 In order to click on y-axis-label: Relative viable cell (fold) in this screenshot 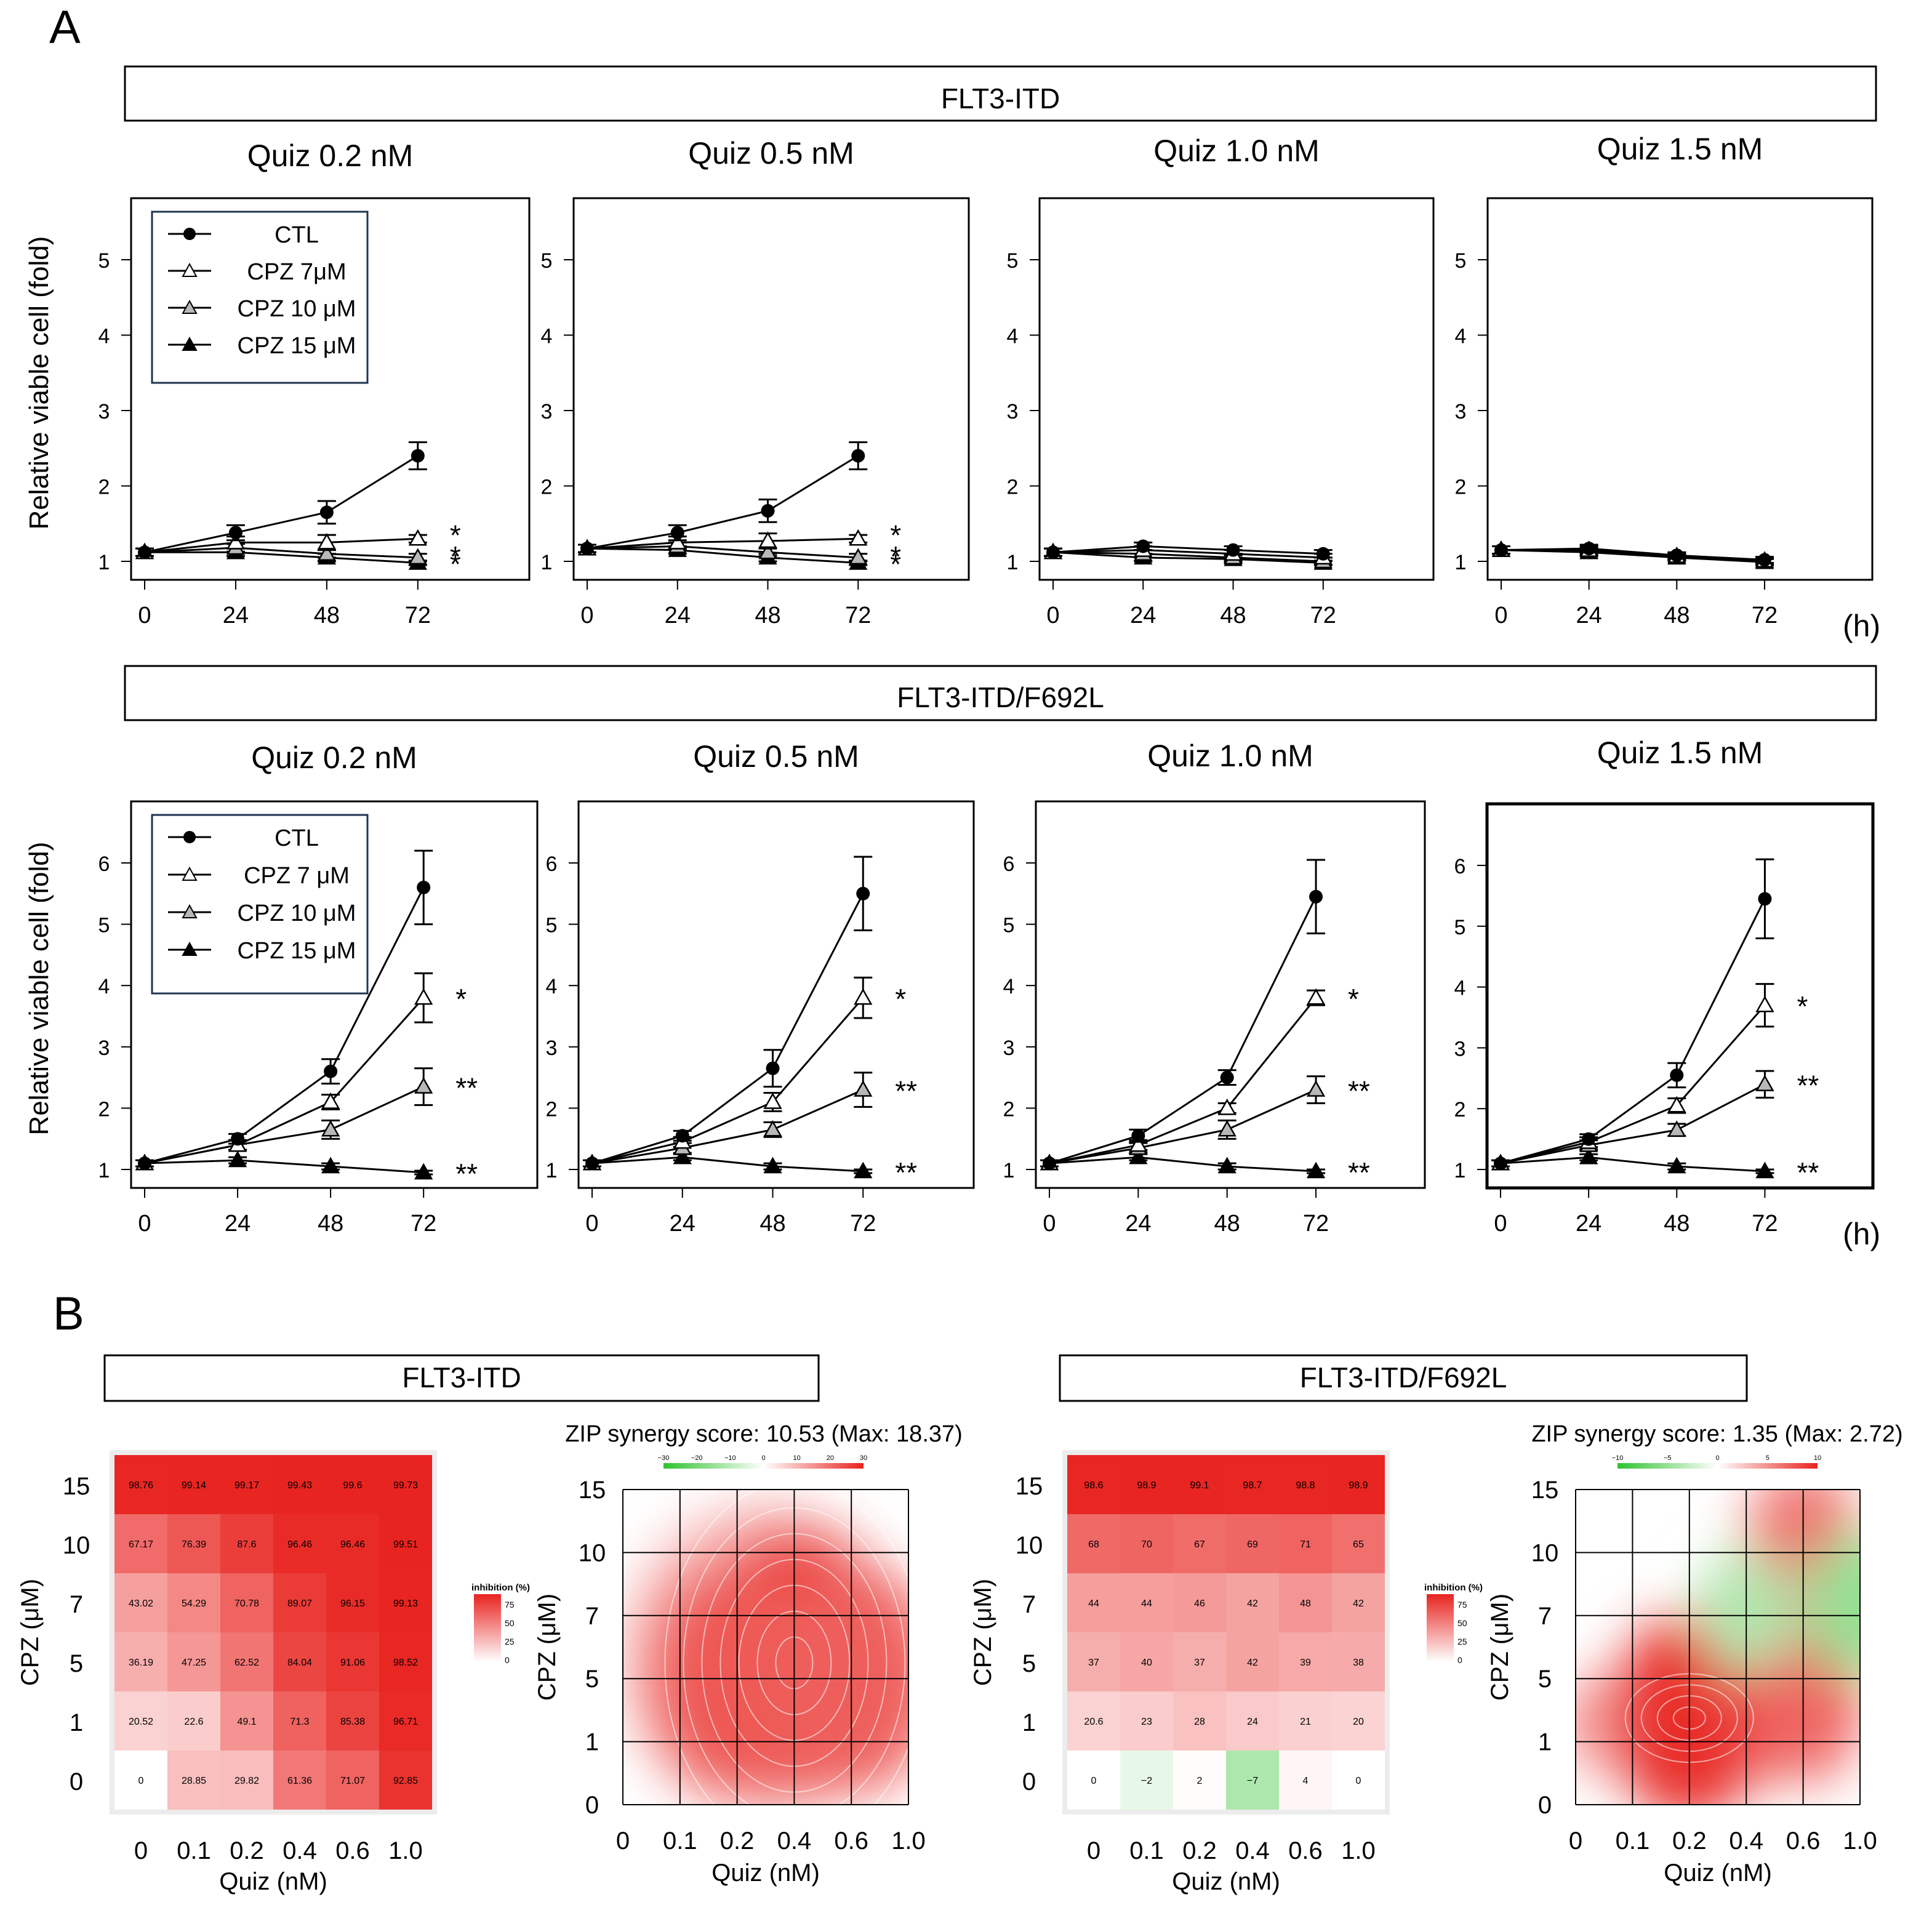, I will do `click(39, 383)`.